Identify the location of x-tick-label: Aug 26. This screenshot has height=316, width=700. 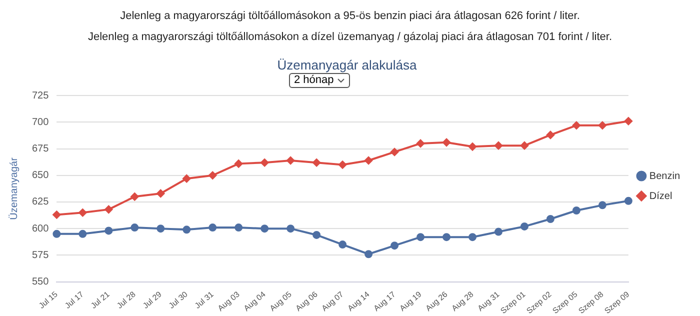
(437, 301).